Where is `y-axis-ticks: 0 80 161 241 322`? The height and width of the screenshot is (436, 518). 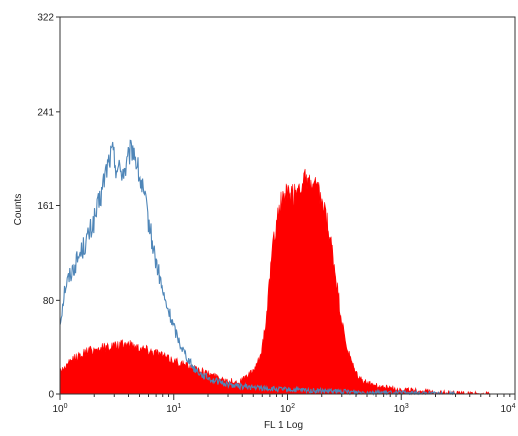
y-axis-ticks: 0 80 161 241 322 is located at coordinates (48, 207).